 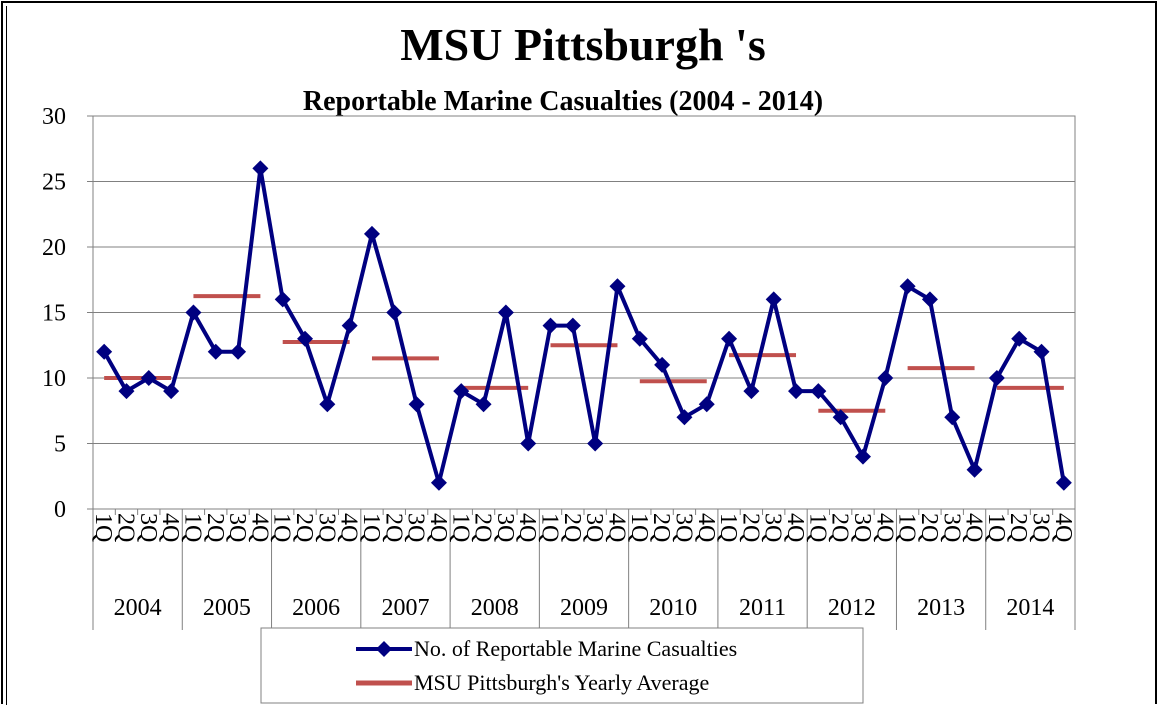 What do you see at coordinates (1030, 608) in the screenshot?
I see `year-label: 2014` at bounding box center [1030, 608].